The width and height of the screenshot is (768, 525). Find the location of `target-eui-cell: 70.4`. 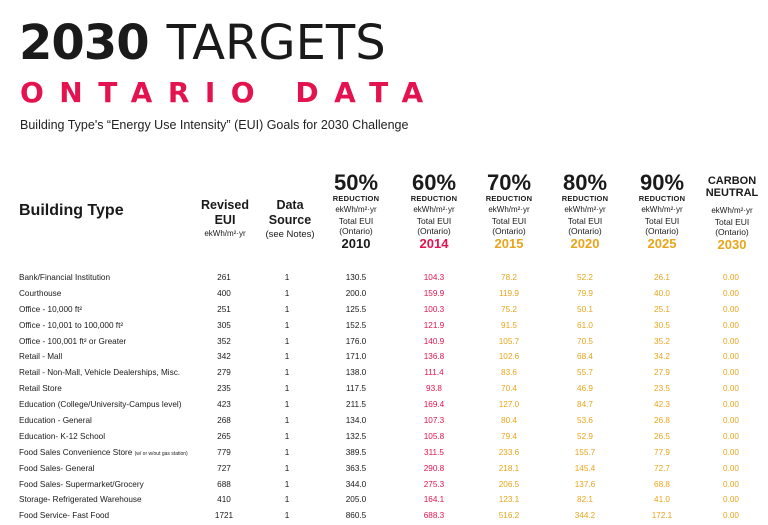

target-eui-cell: 70.4 is located at coordinates (509, 389).